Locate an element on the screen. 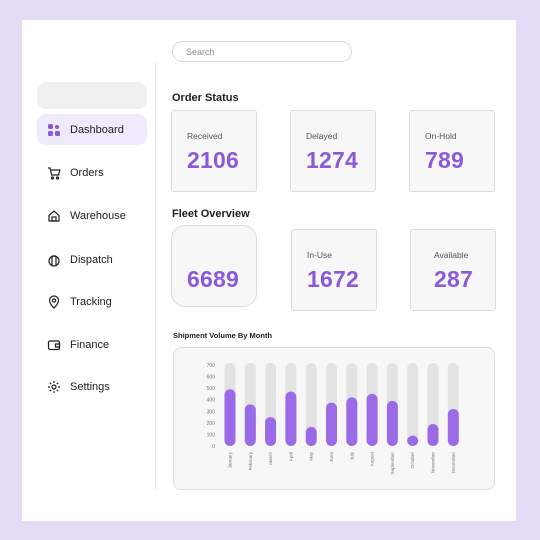 Image resolution: width=540 pixels, height=540 pixels. x-tick-label: May is located at coordinates (311, 455).